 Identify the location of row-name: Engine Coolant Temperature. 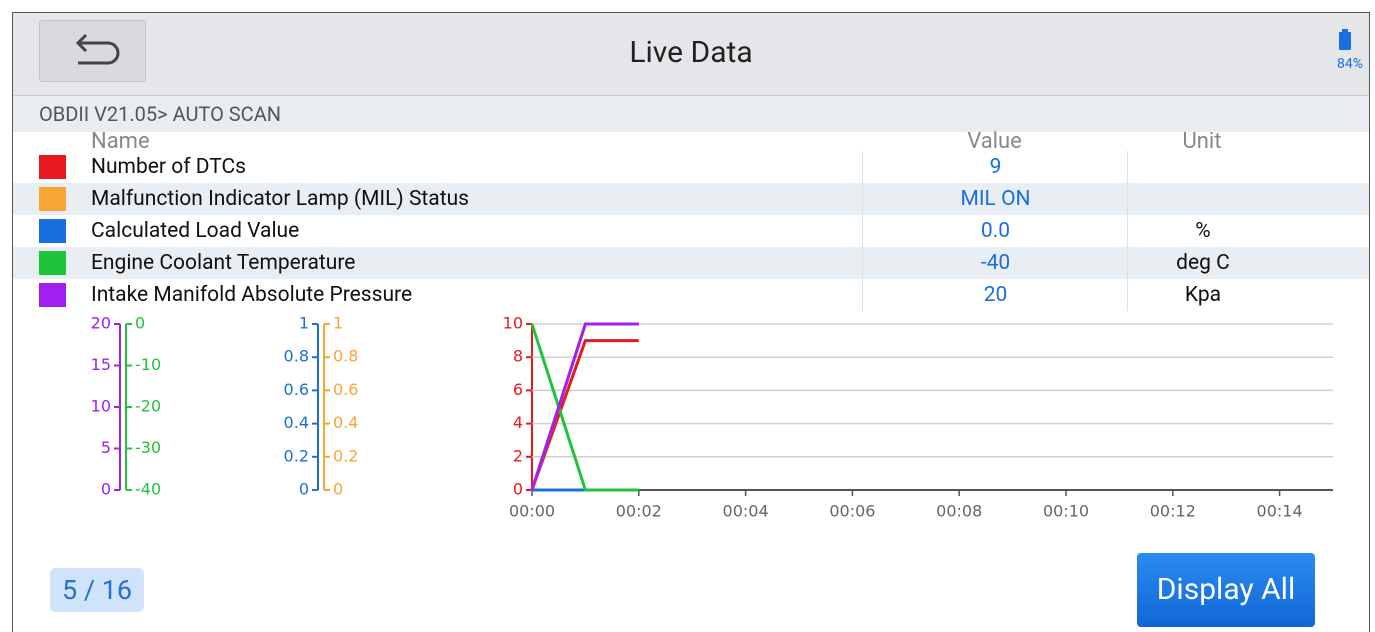
(223, 263).